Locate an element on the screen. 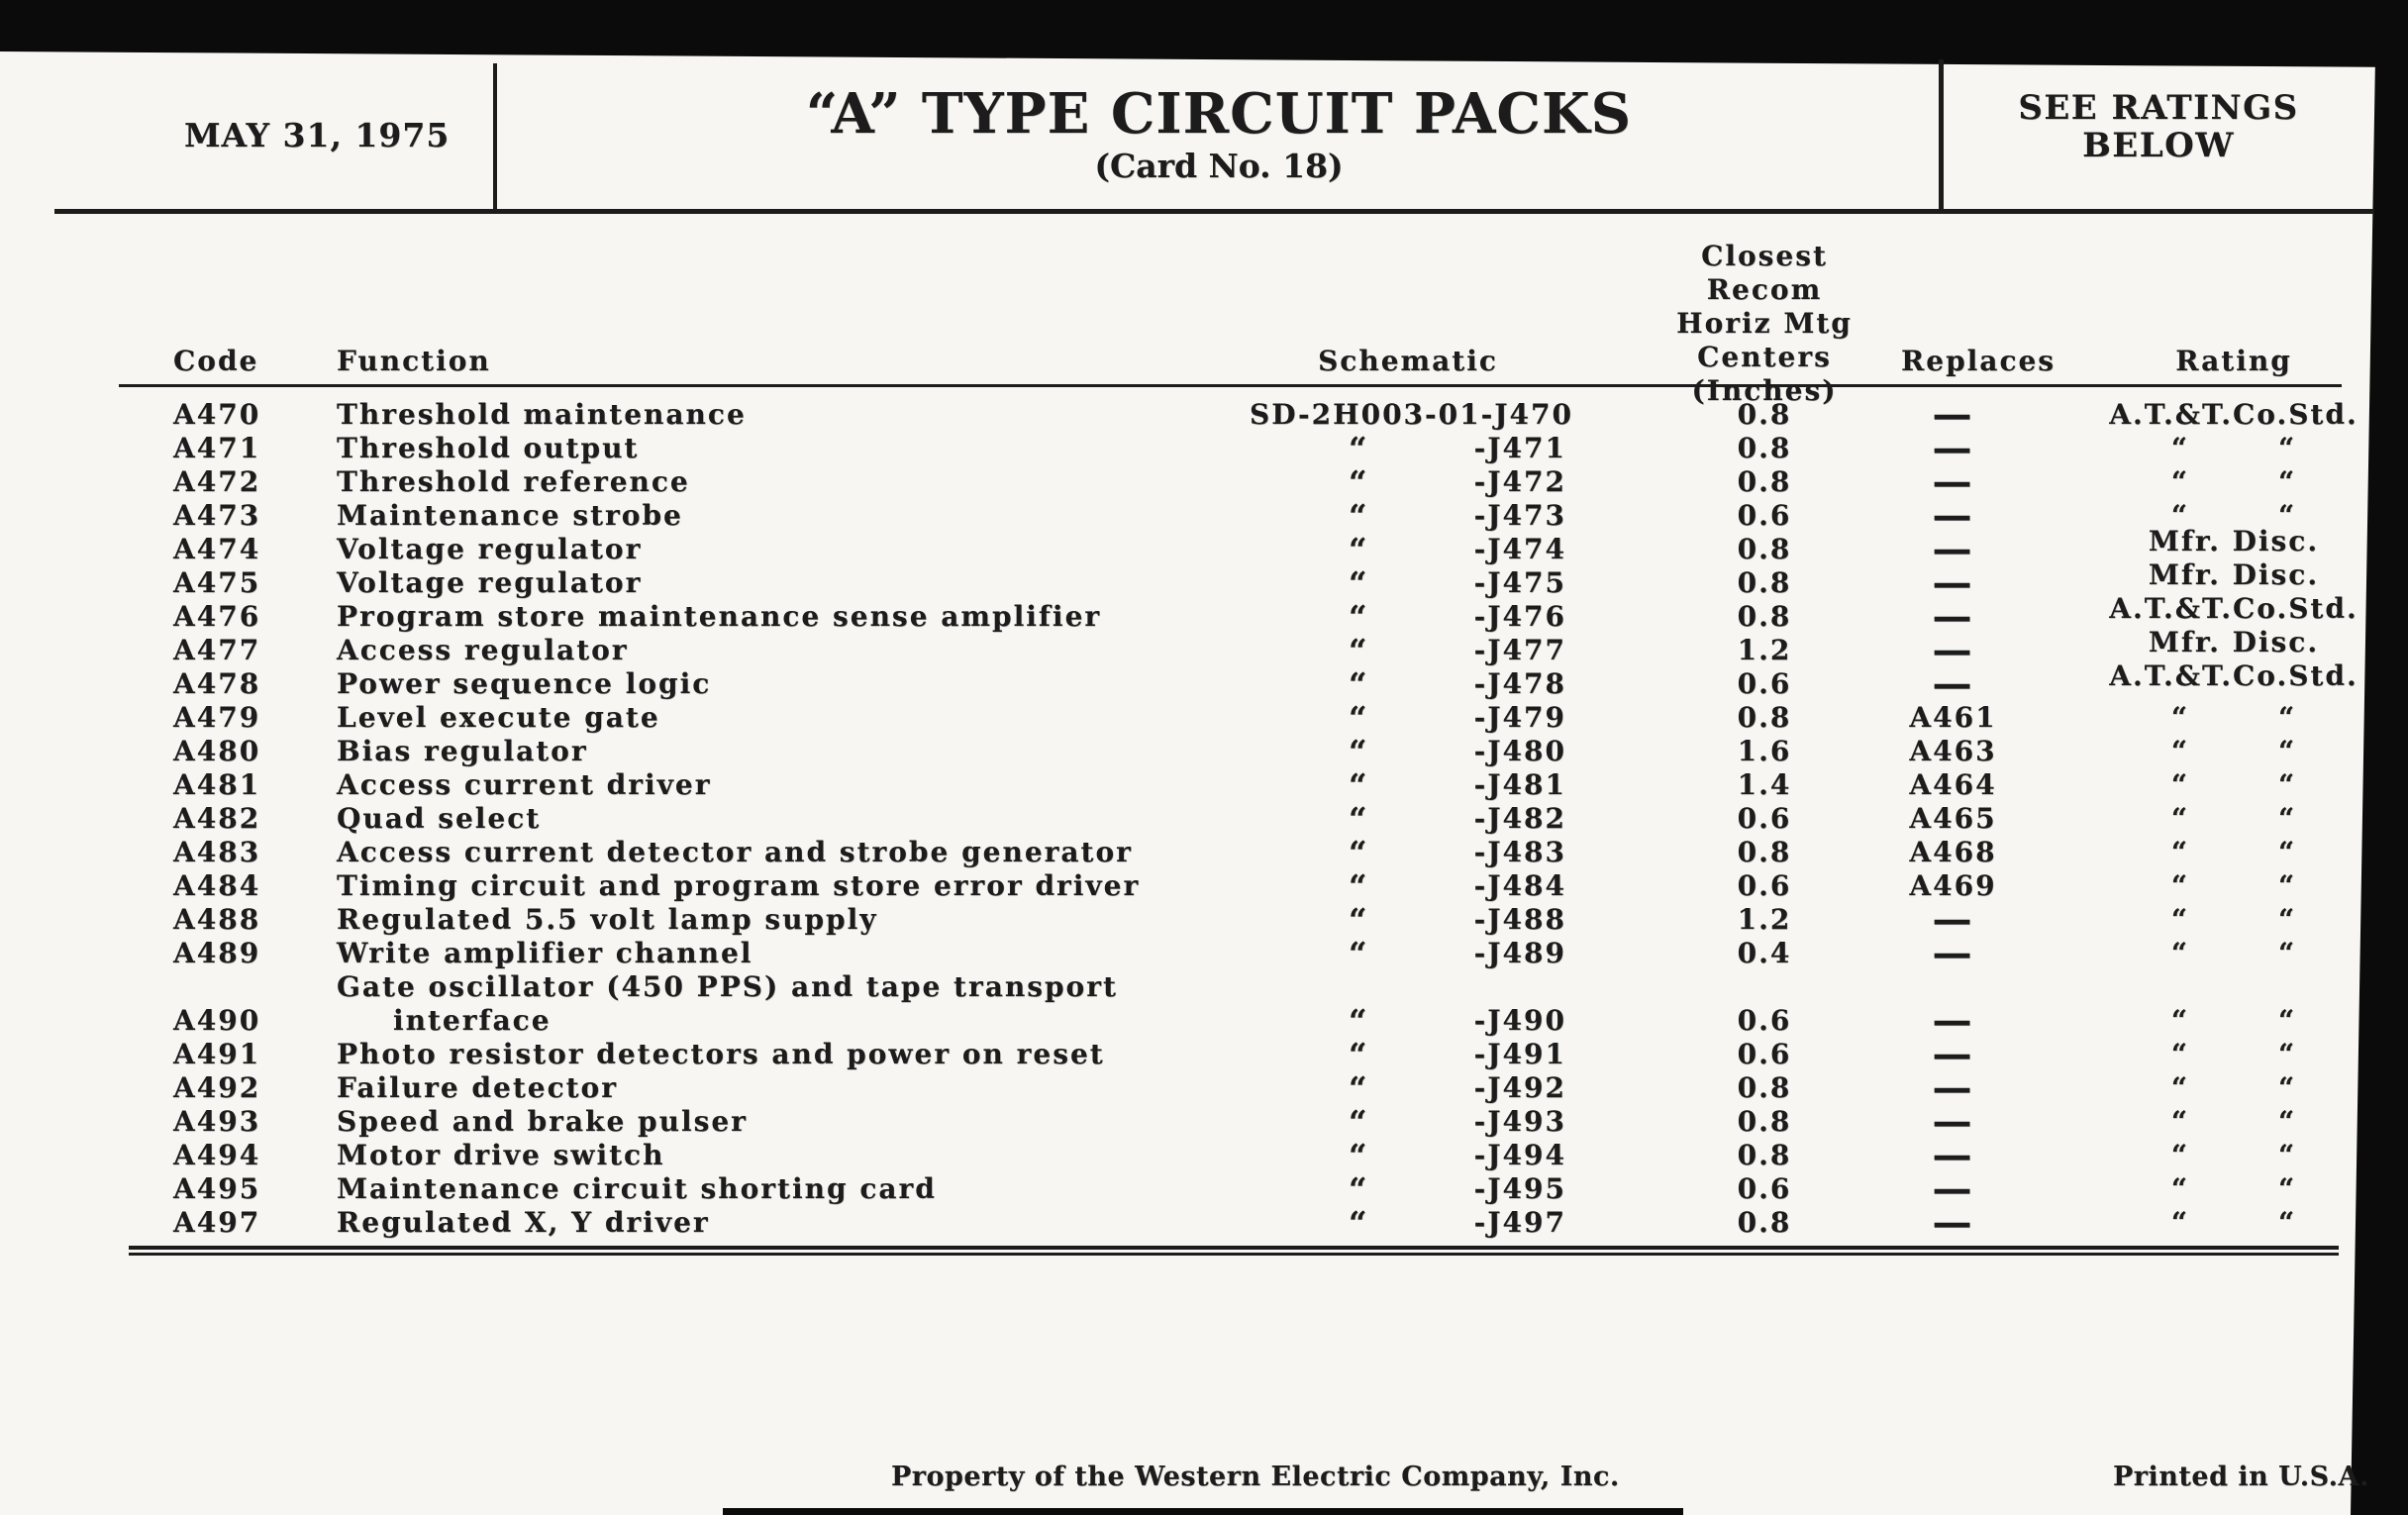 This screenshot has height=1515, width=2408. cell-schematic: “ -J490 is located at coordinates (1408, 1021).